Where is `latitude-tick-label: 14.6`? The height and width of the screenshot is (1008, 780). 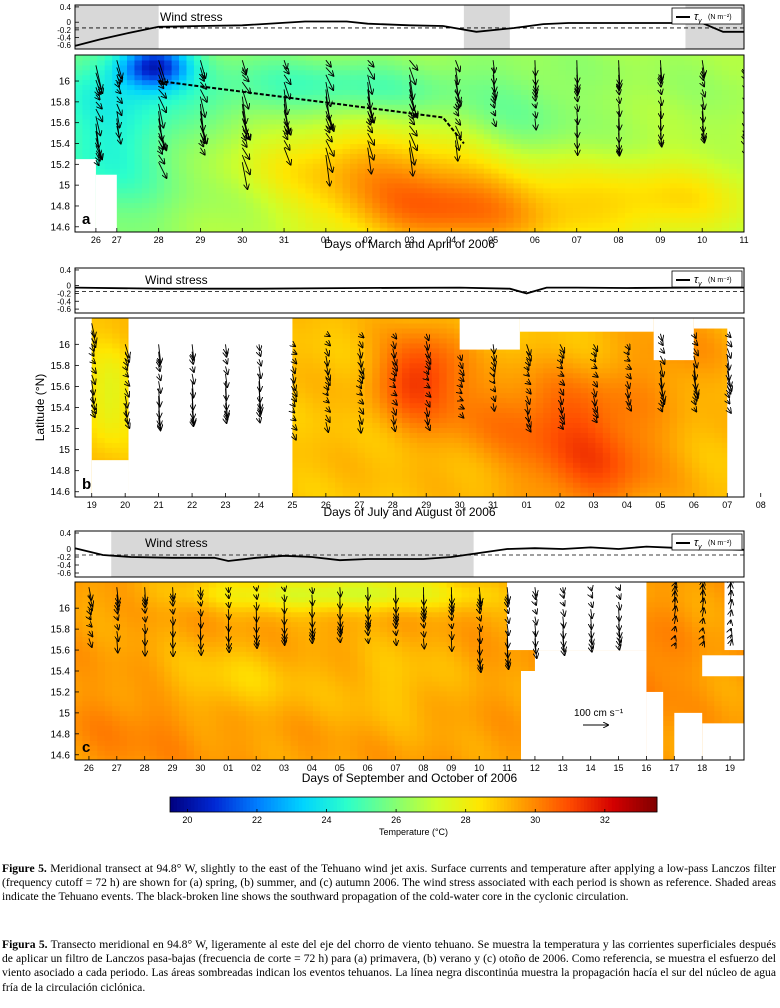 latitude-tick-label: 14.6 is located at coordinates (61, 755).